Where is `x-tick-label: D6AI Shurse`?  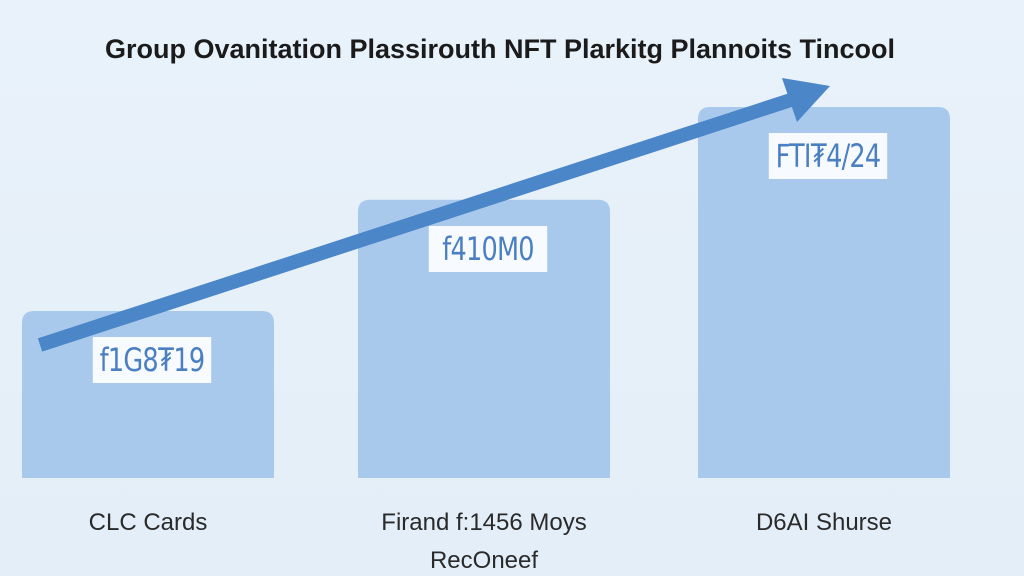
x-tick-label: D6AI Shurse is located at coordinates (824, 522).